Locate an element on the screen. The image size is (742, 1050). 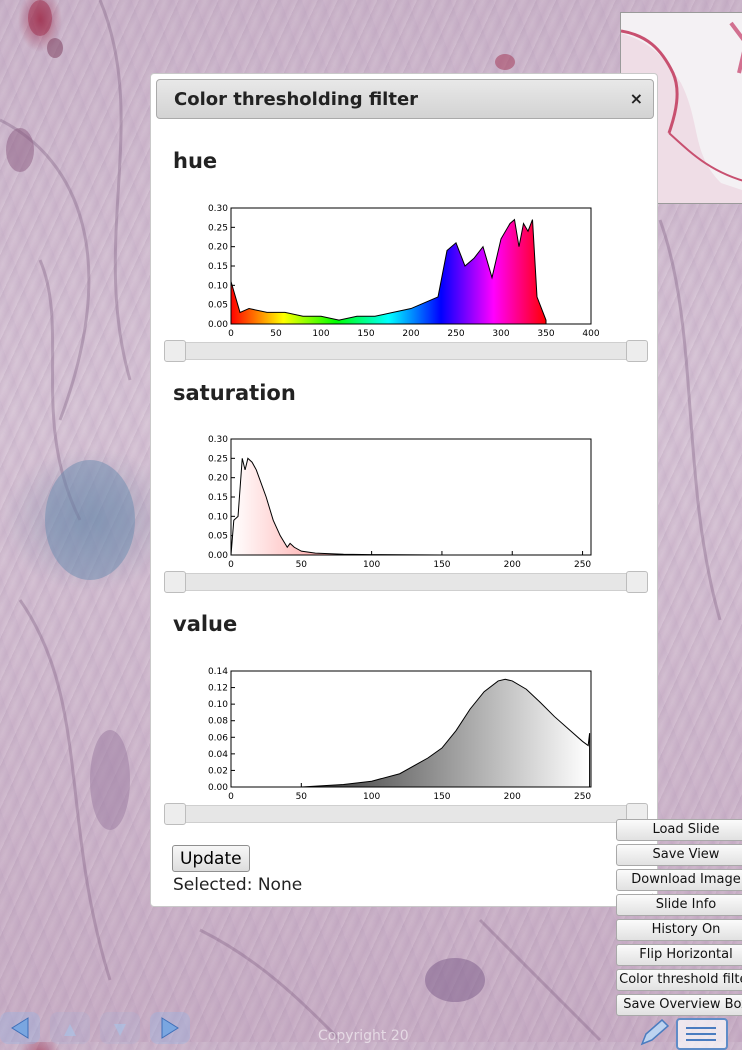
arrow-down-icon is located at coordinates (120, 1030).